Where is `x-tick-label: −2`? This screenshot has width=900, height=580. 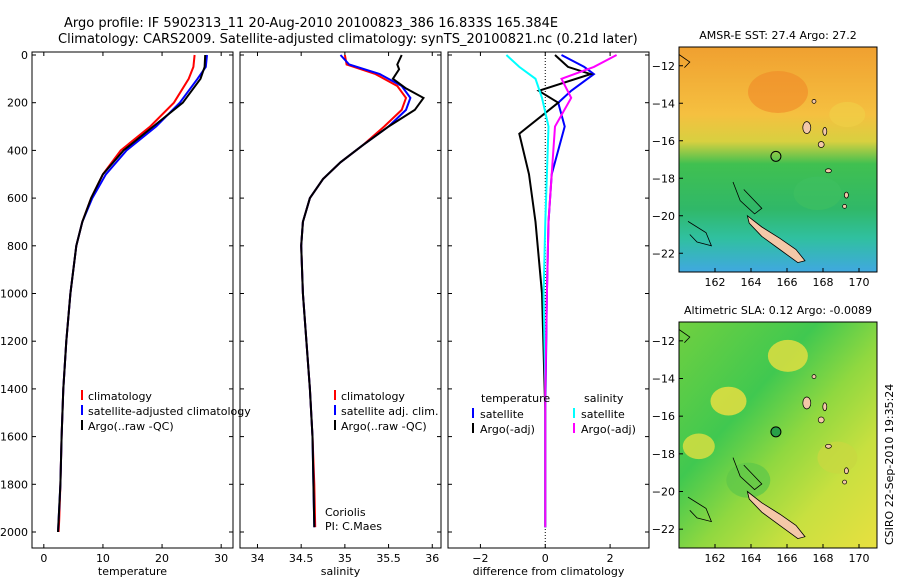
x-tick-label: −2 is located at coordinates (480, 558).